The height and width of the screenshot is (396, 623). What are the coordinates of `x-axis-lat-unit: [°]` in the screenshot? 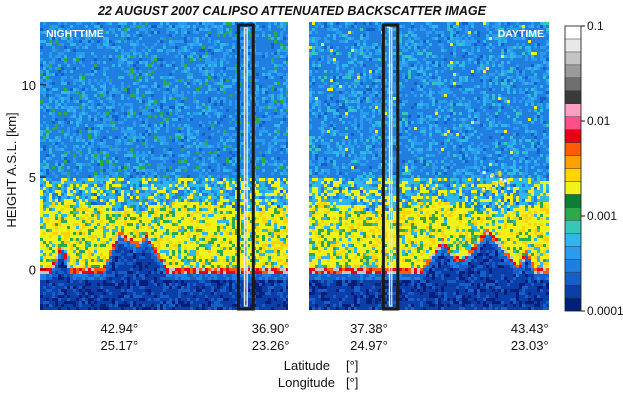 It's located at (352, 365).